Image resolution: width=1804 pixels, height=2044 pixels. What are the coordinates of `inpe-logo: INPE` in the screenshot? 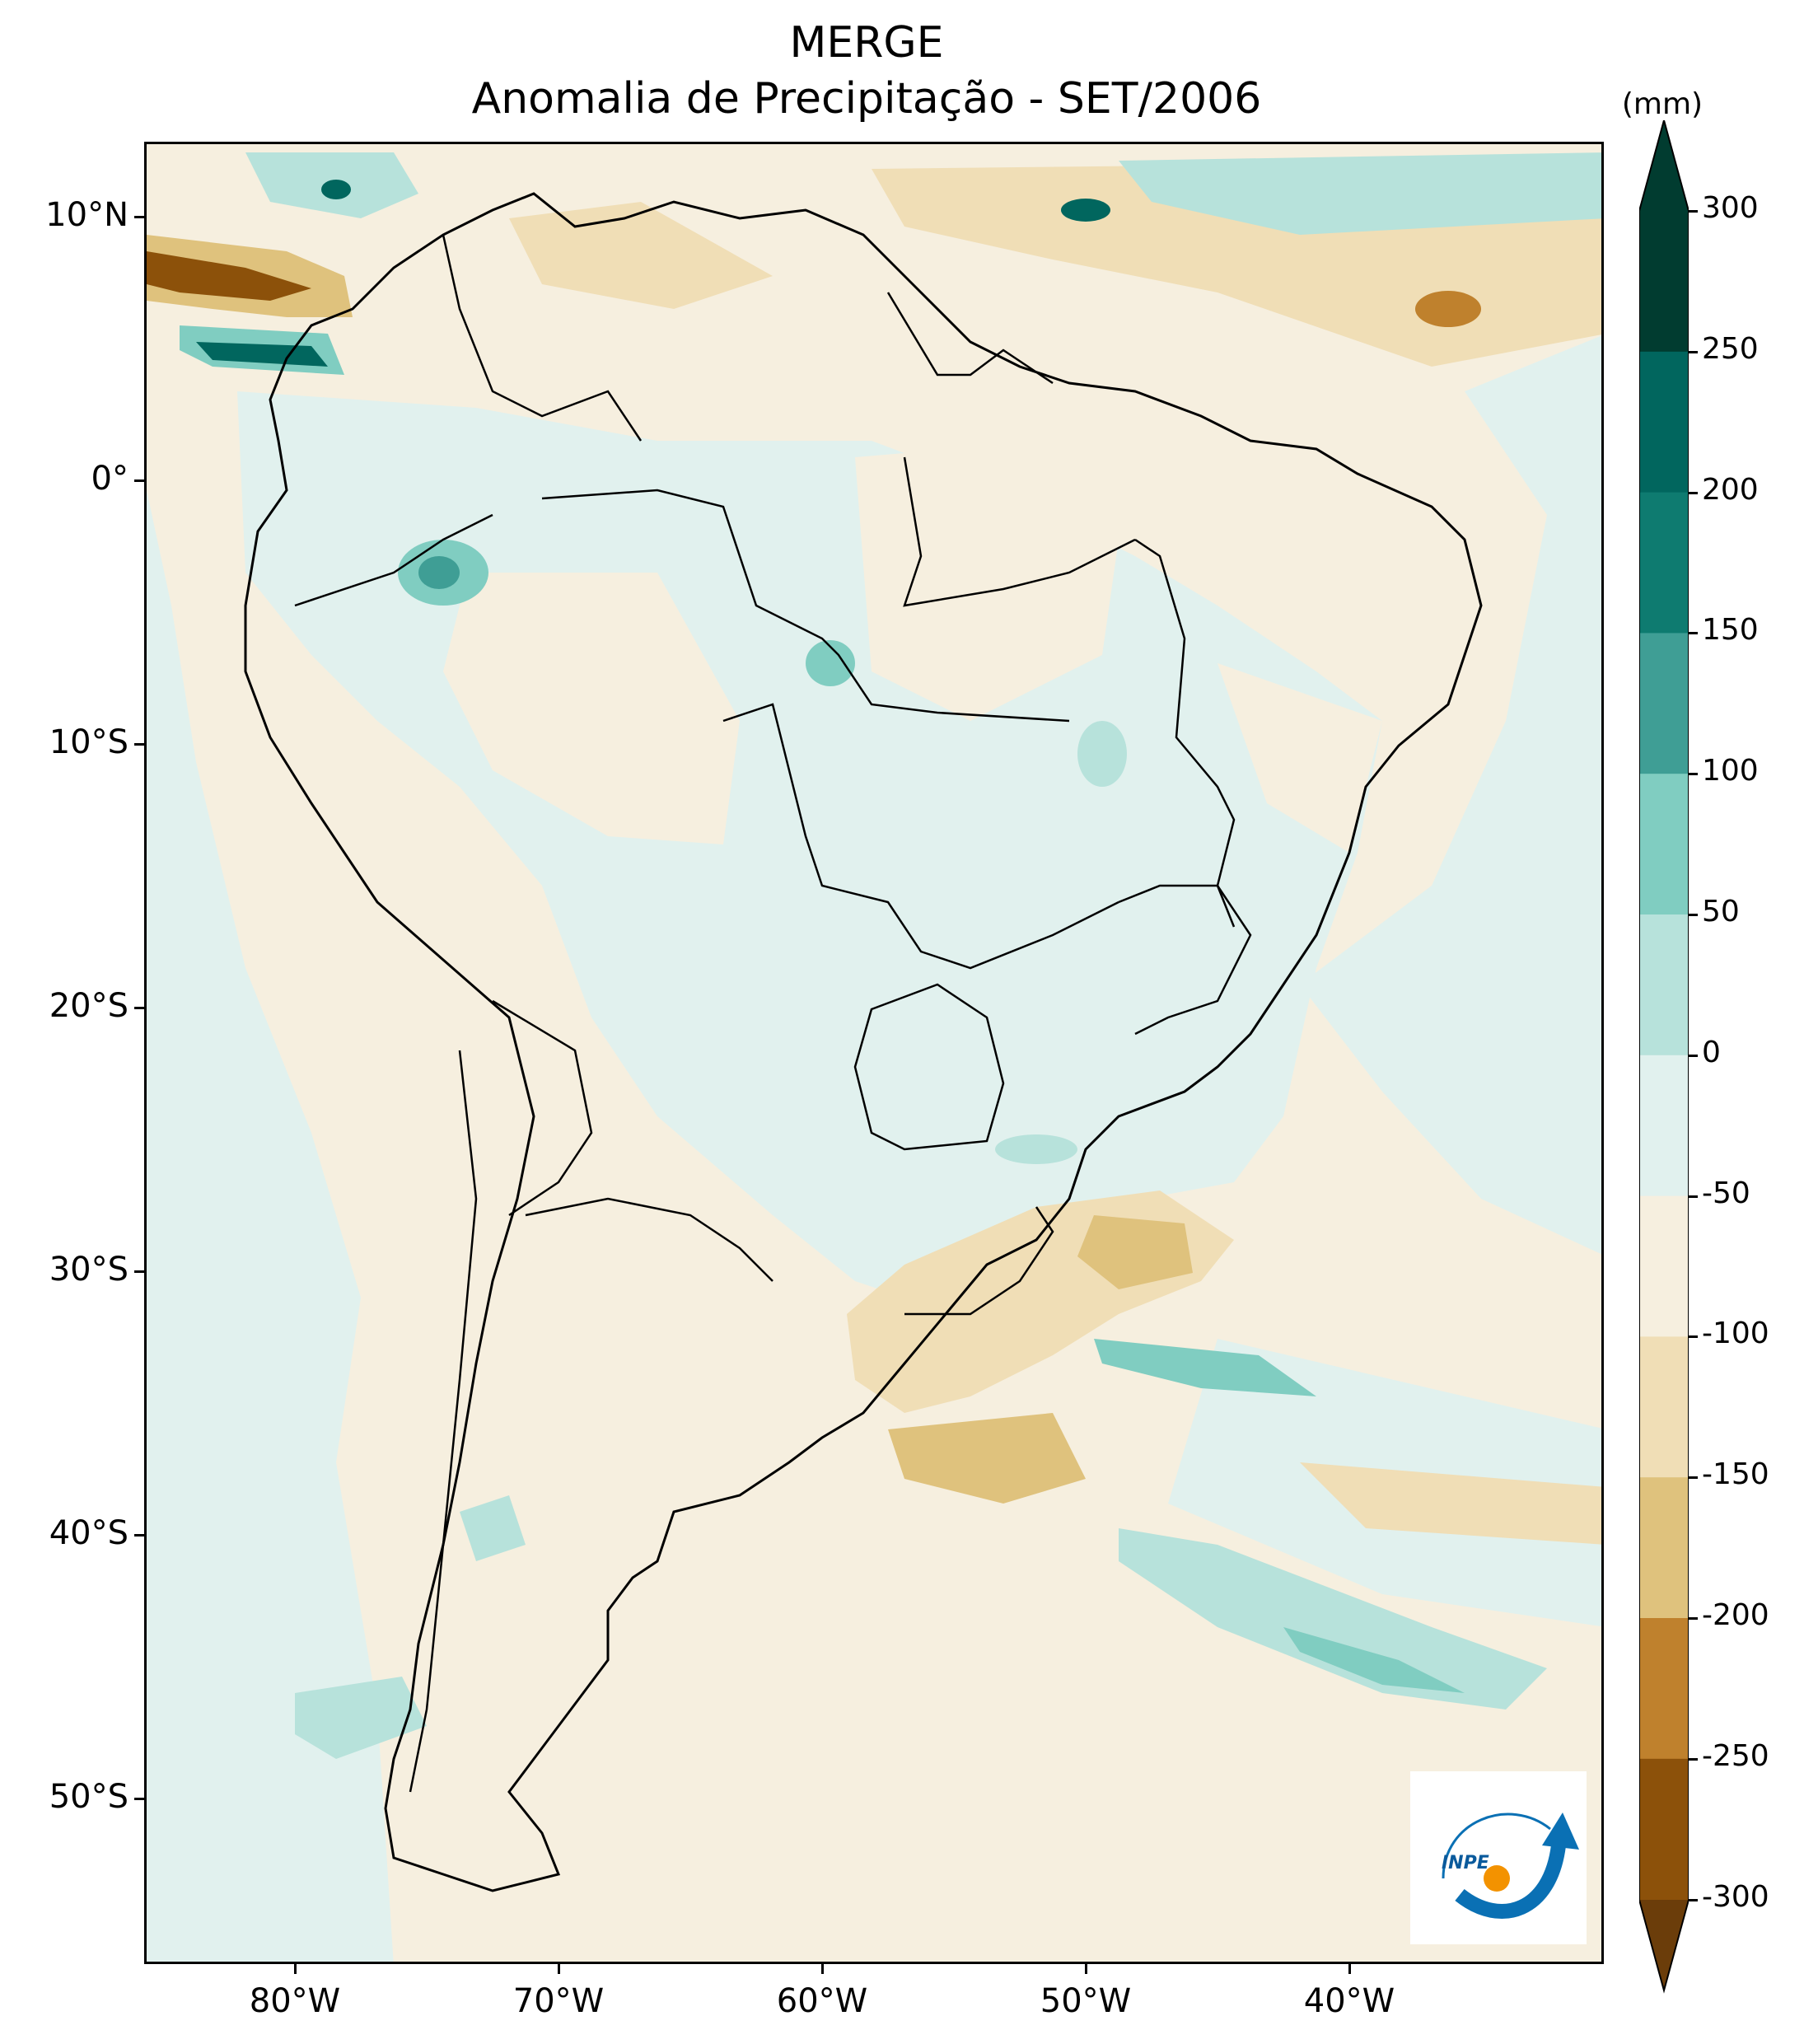 It's located at (1498, 1857).